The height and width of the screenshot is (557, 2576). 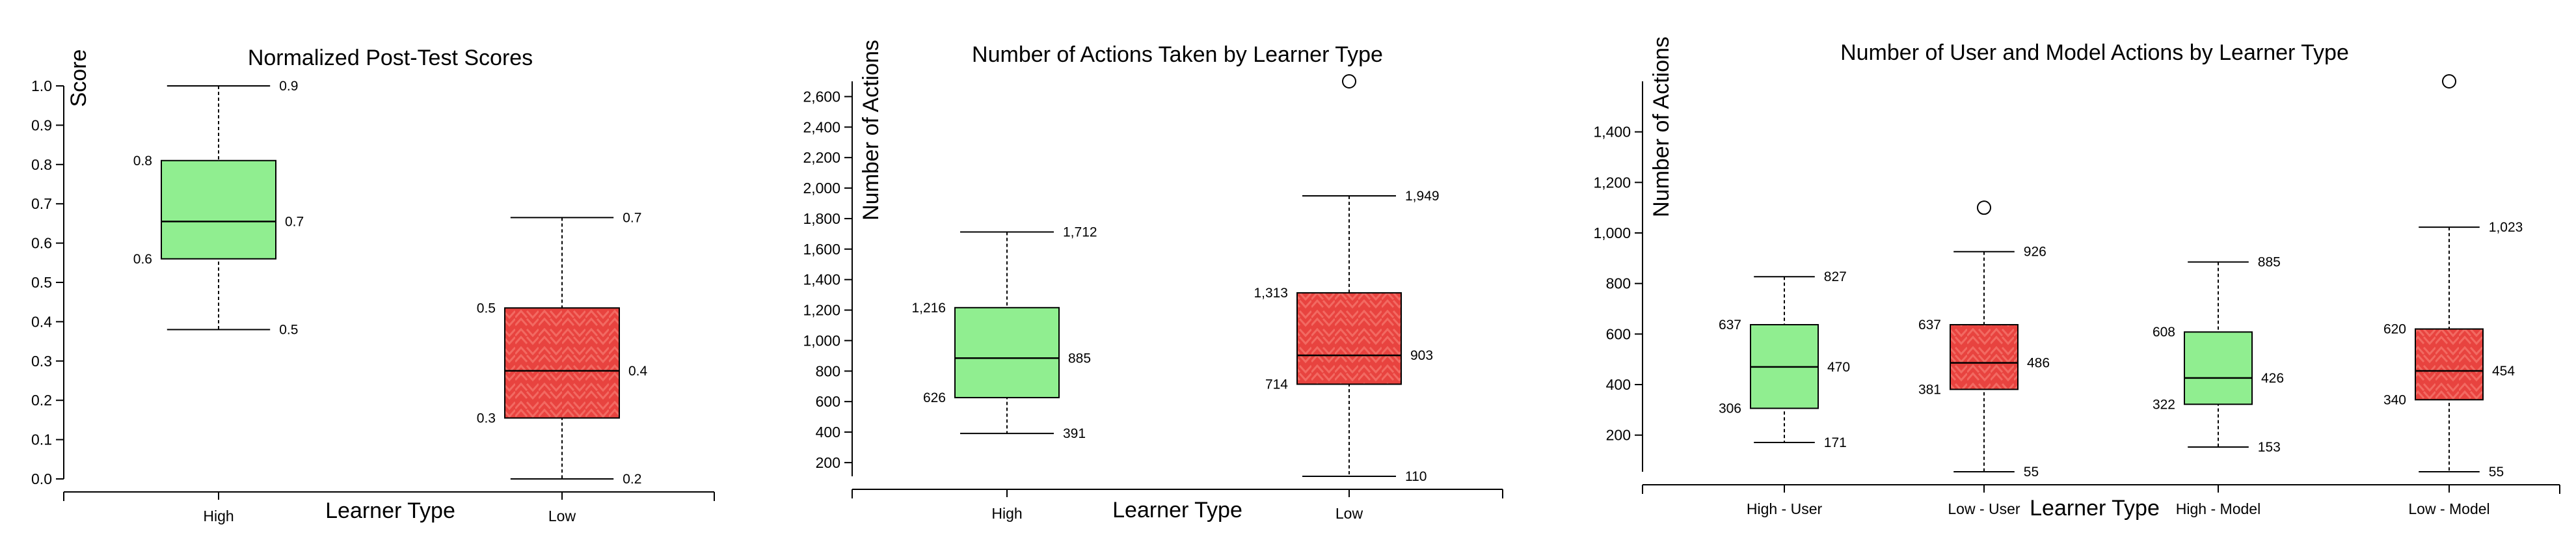 What do you see at coordinates (1271, 293) in the screenshot?
I see `stat-label: 1,313` at bounding box center [1271, 293].